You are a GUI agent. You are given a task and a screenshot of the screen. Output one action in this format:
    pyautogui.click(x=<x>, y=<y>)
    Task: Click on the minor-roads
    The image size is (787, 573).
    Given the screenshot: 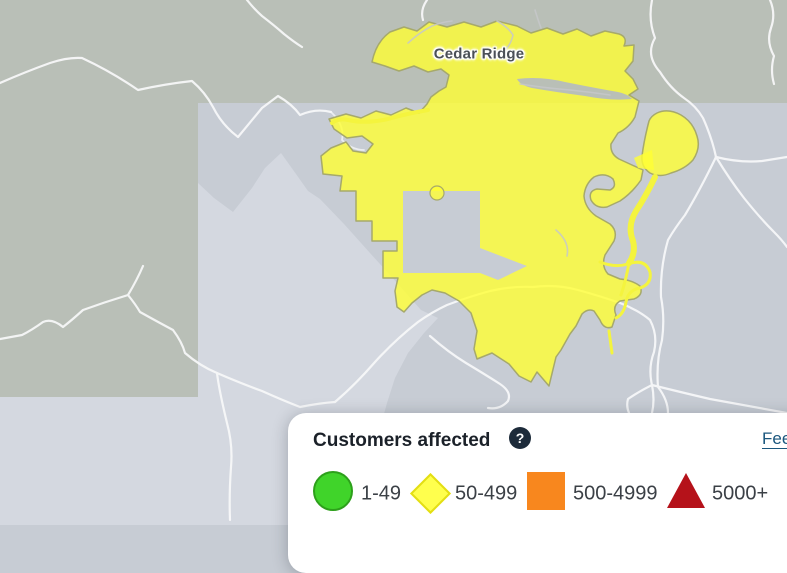 What is the action you would take?
    pyautogui.click(x=509, y=133)
    